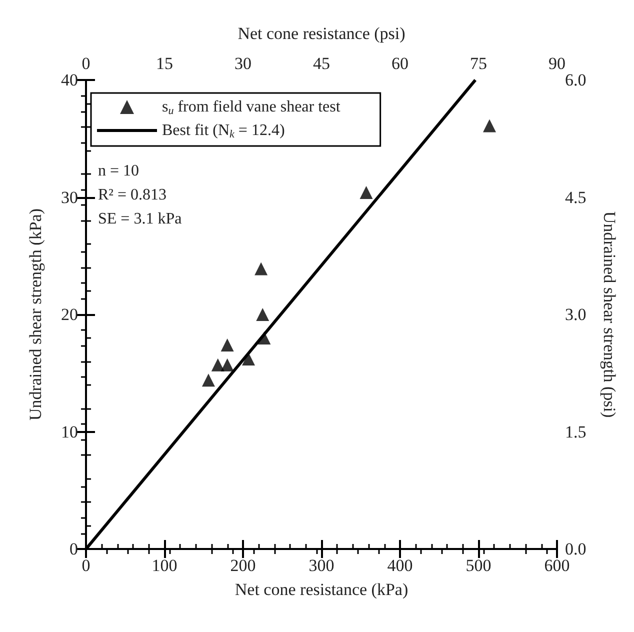  I want to click on y-tick-label: 20, so click(69, 314).